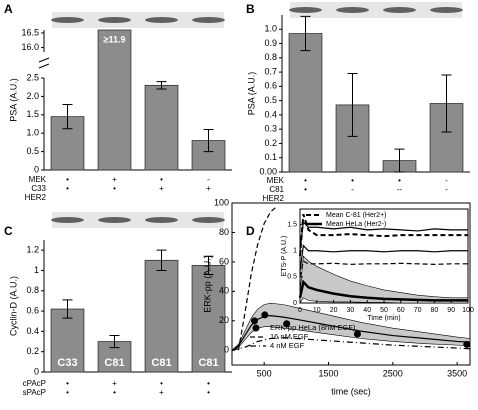 This screenshot has height=410, width=478. Describe the element at coordinates (115, 39) in the screenshot. I see `value-label: ≥11.9` at that location.